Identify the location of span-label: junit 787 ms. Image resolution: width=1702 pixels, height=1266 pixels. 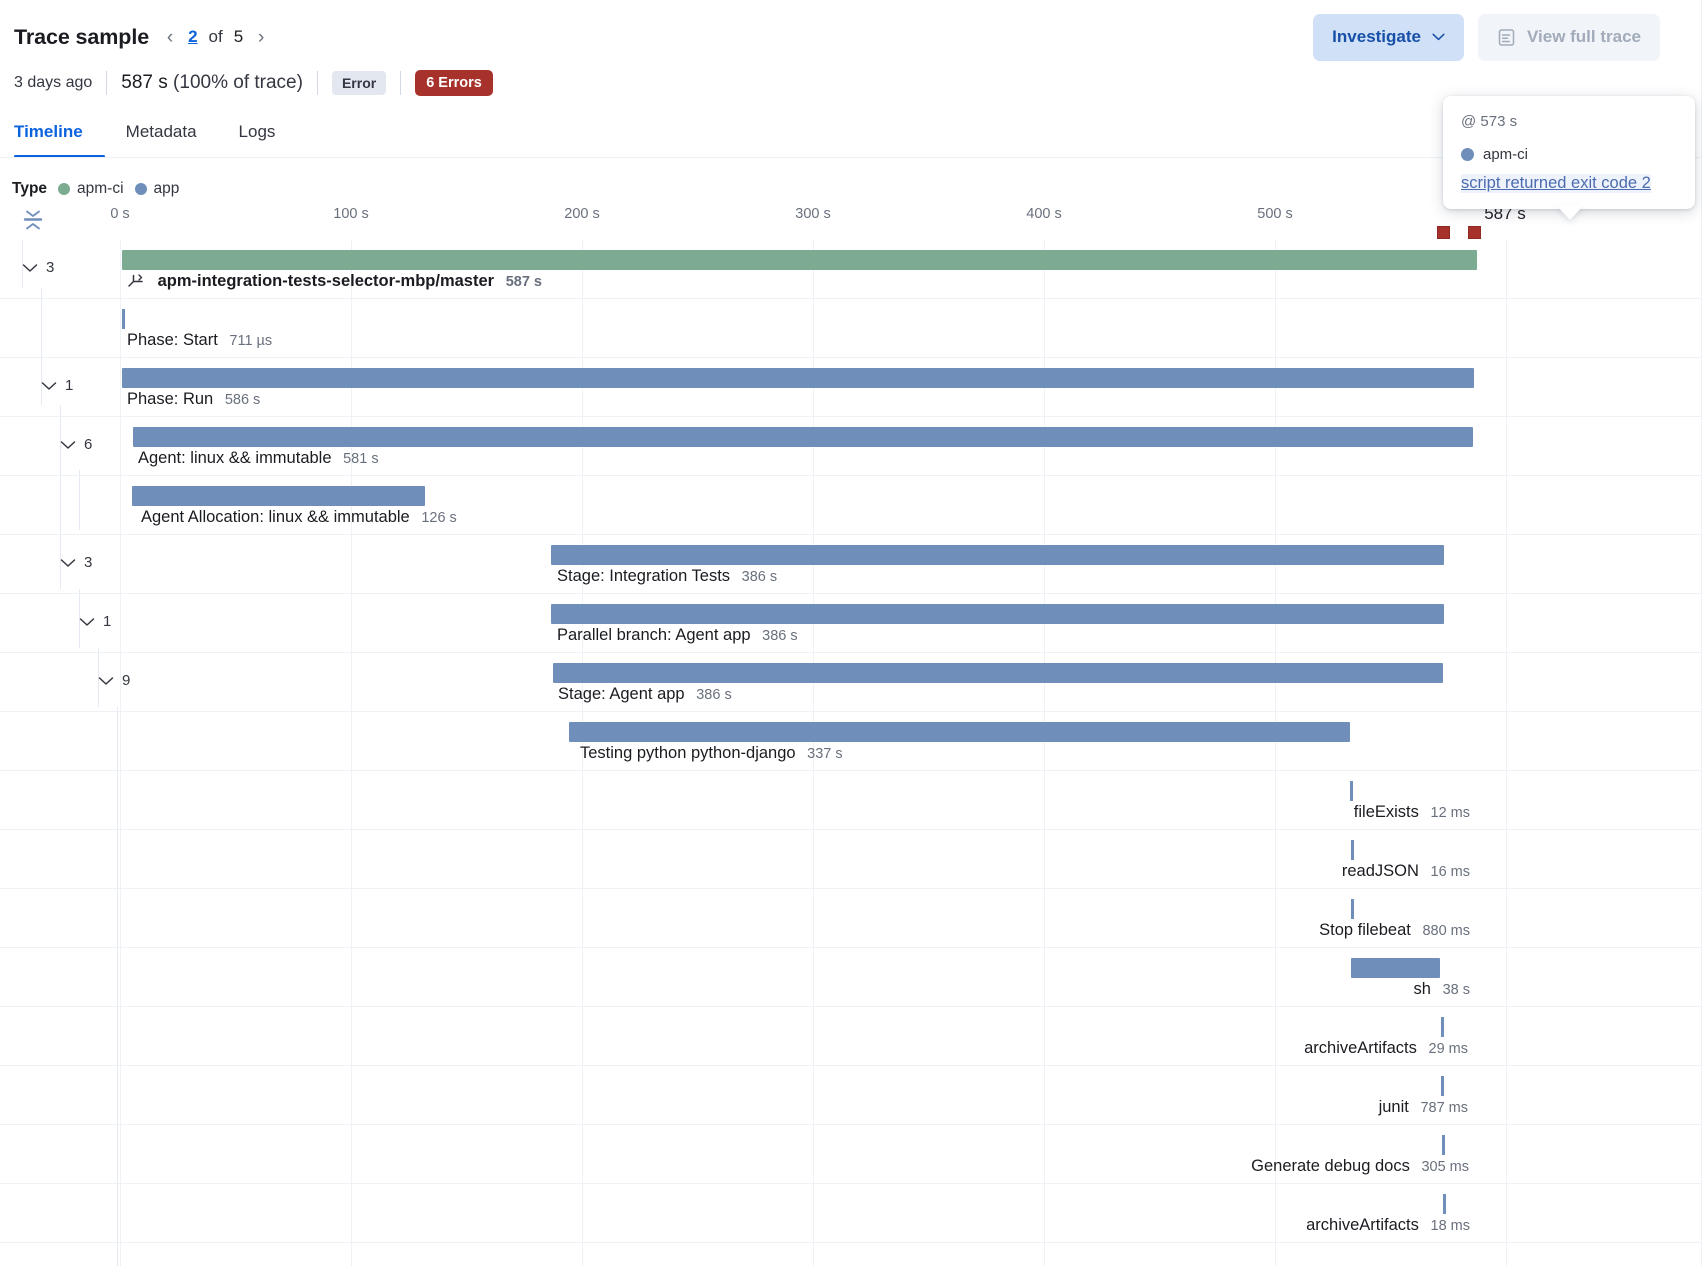
(1423, 1107).